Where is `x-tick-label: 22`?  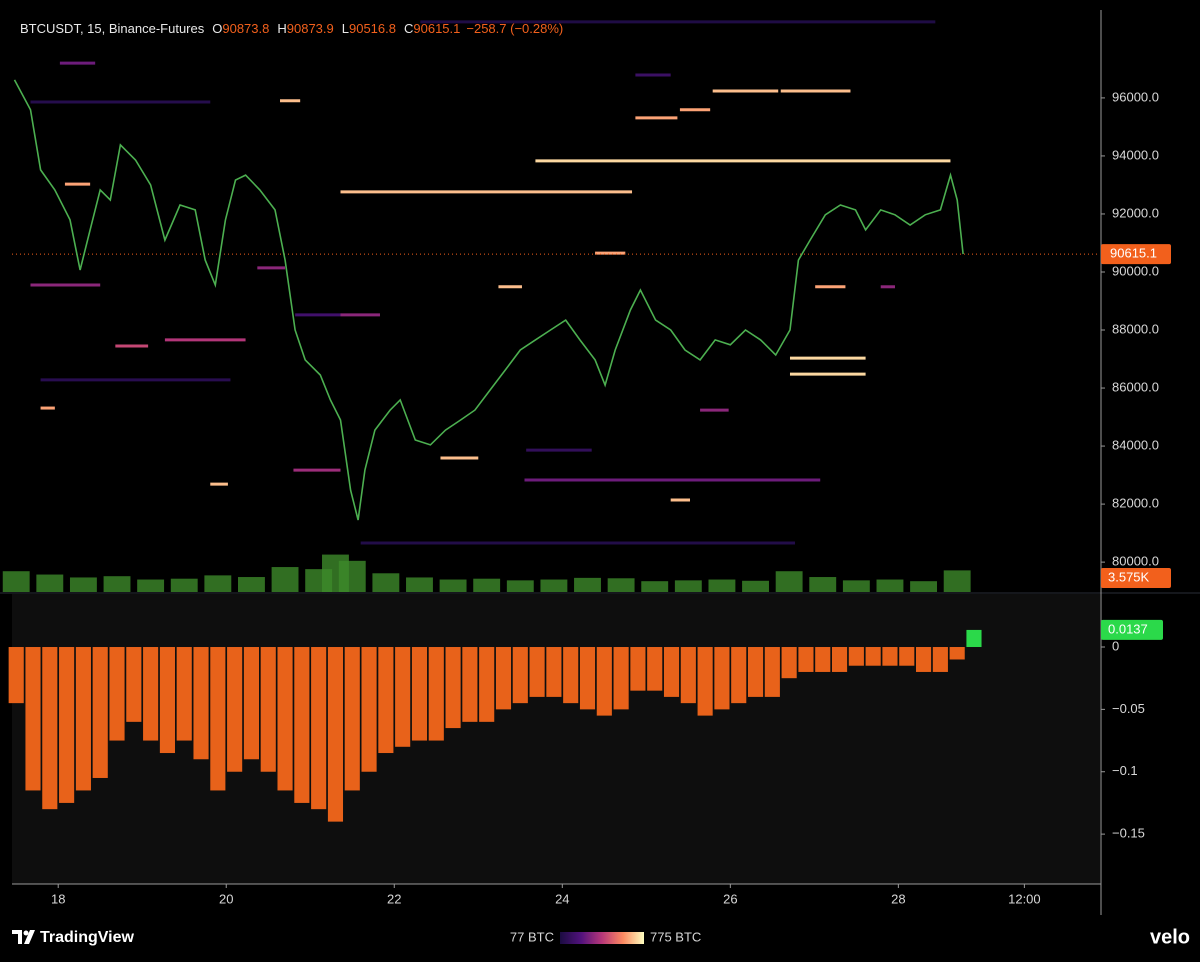
x-tick-label: 22 is located at coordinates (394, 898).